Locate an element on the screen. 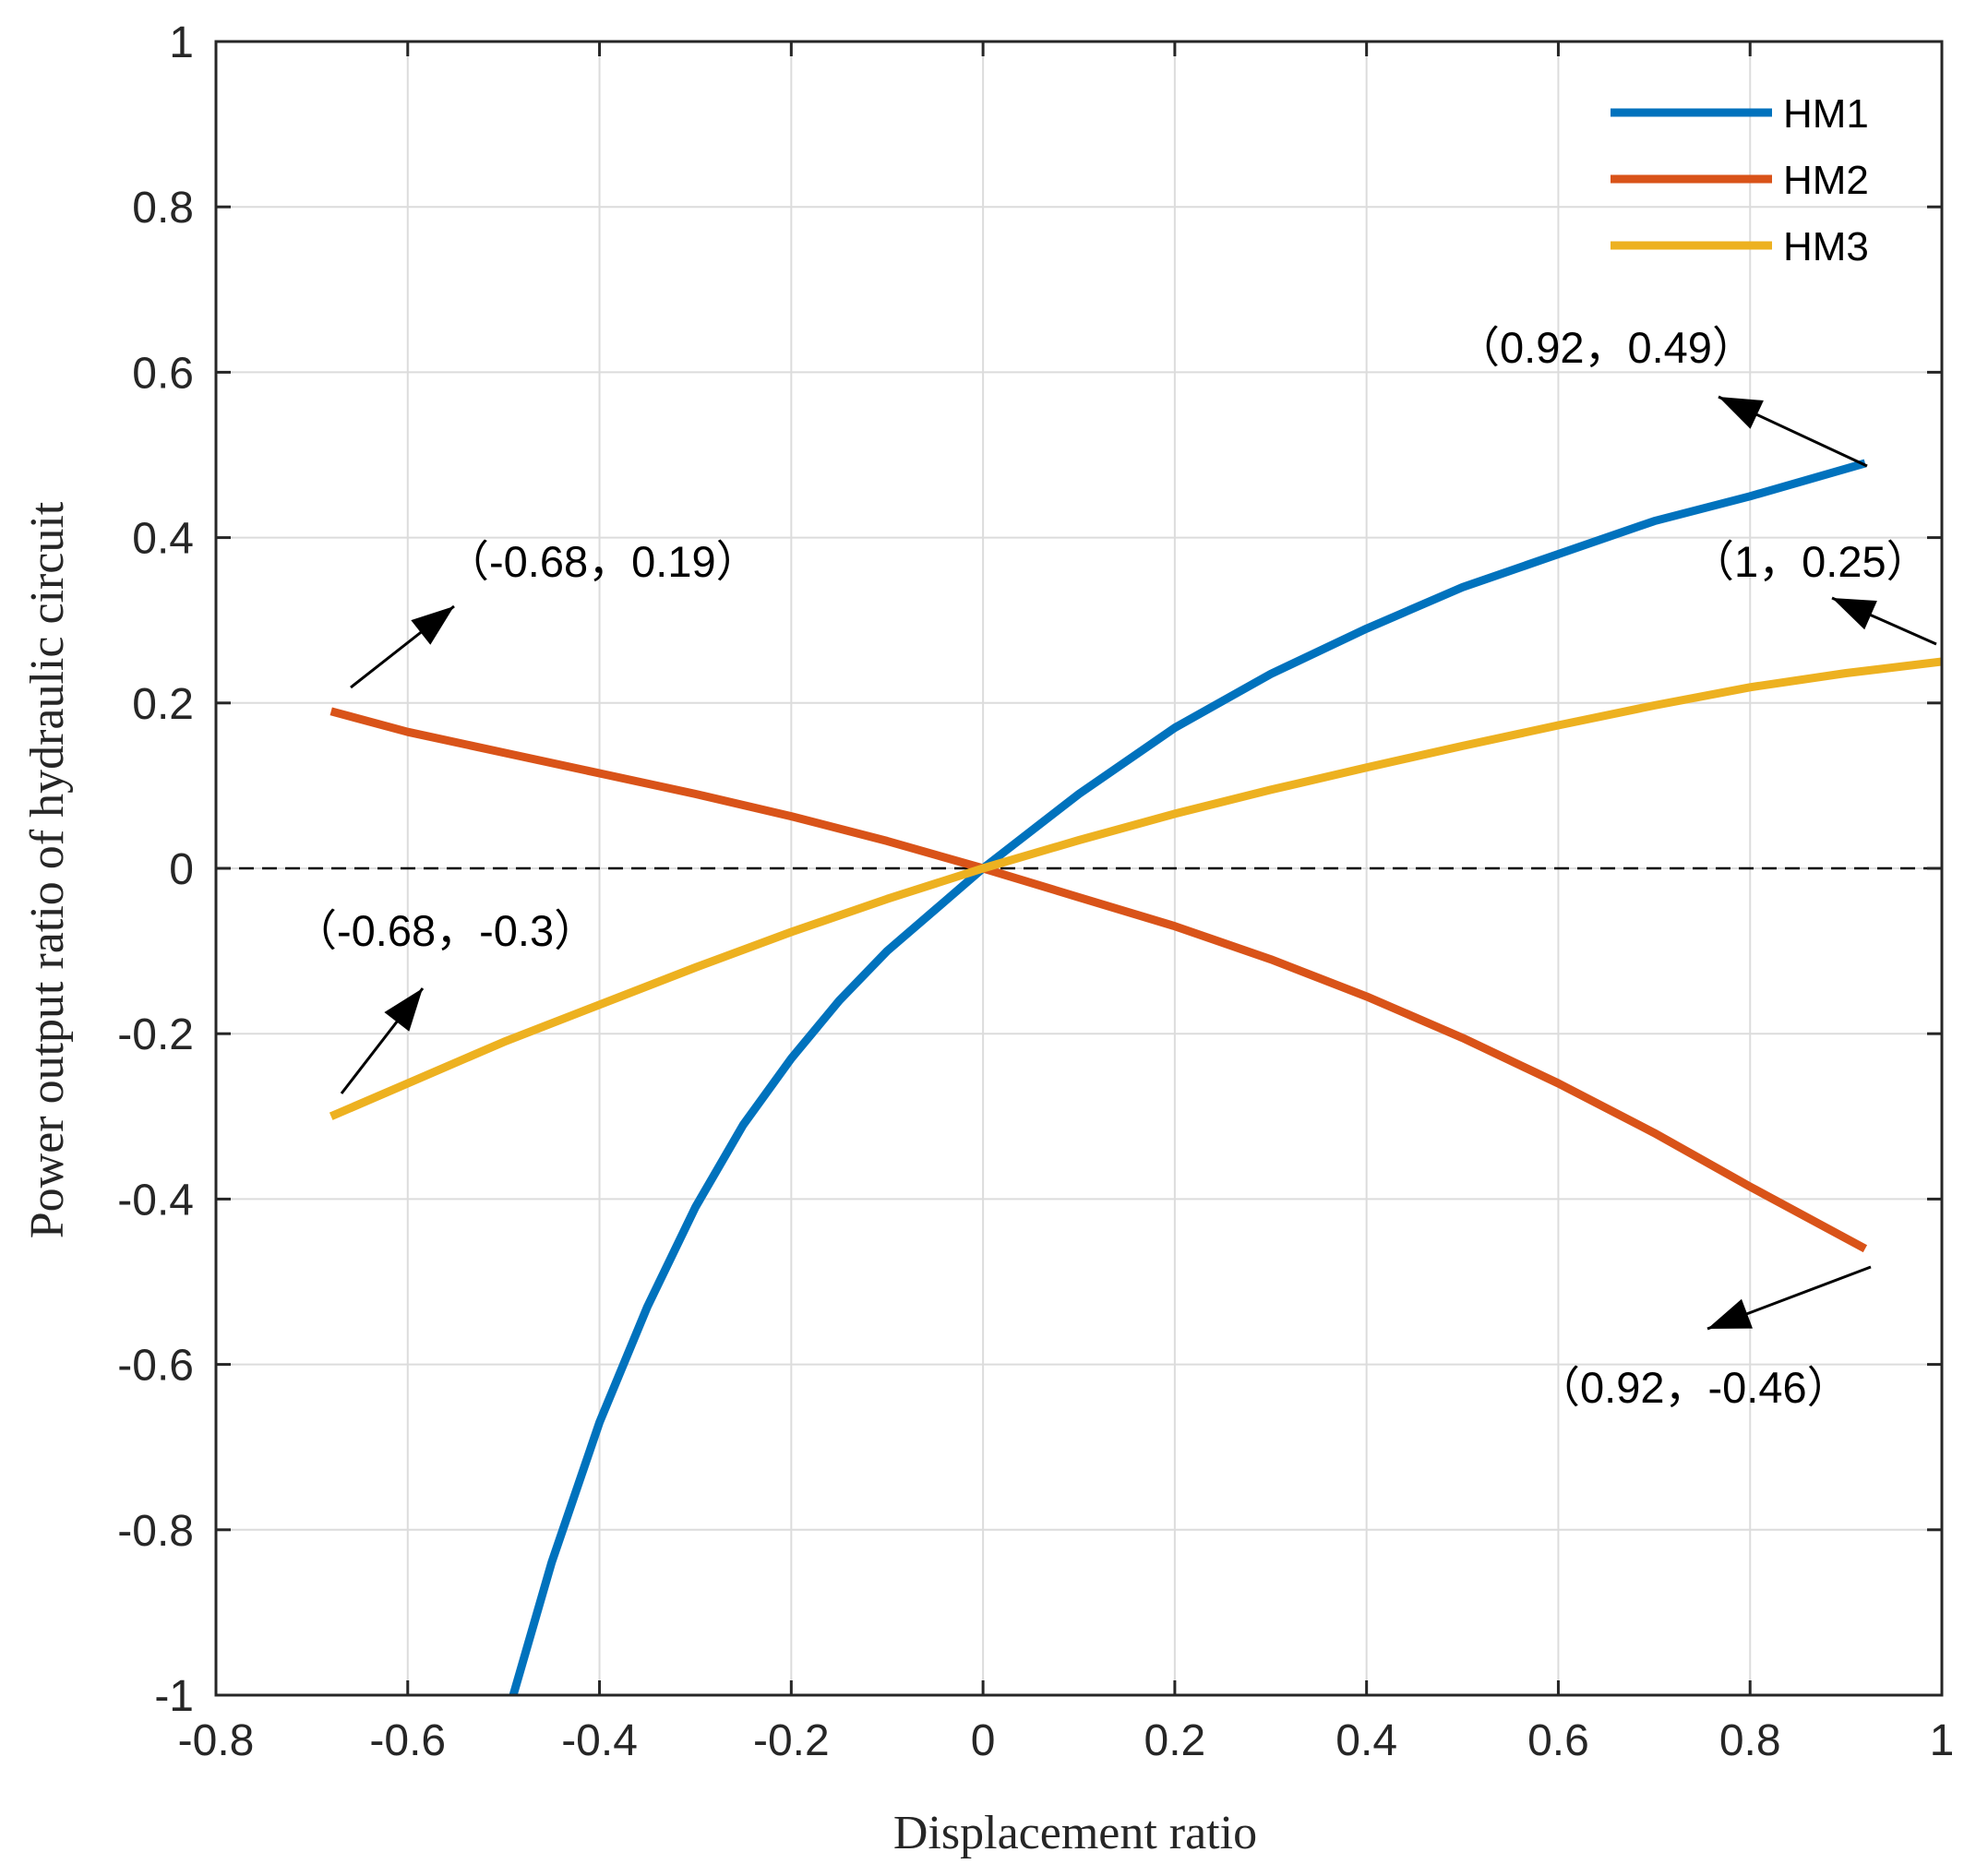 The height and width of the screenshot is (1876, 1964). legend-label-hm1: HM1 is located at coordinates (1826, 114).